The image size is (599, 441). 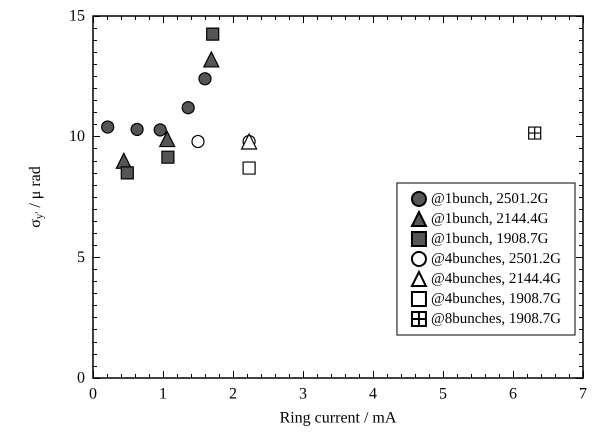 I want to click on legend-label: @1bunch, 1908.7G, so click(x=489, y=239).